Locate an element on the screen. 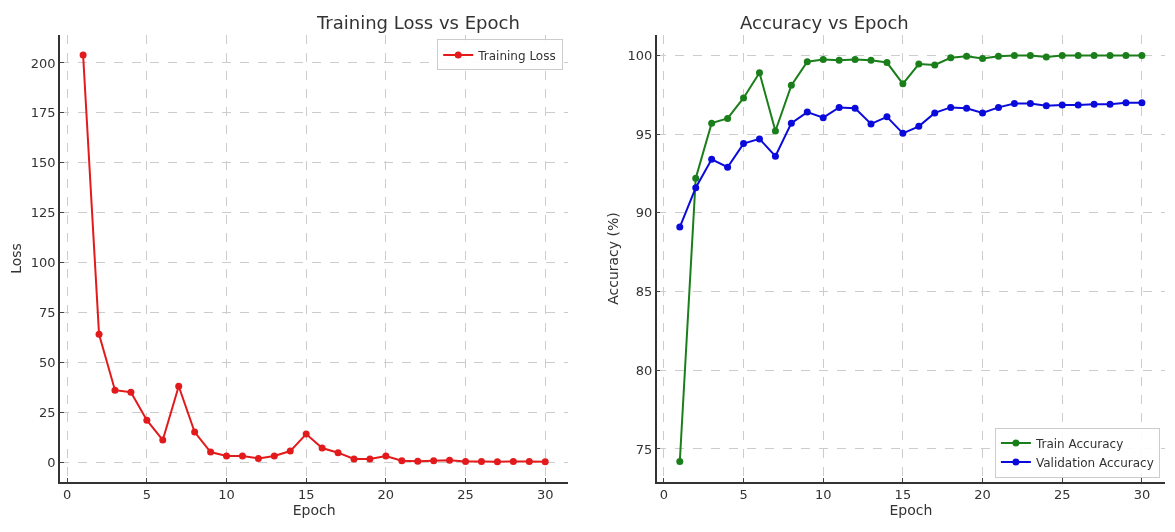 The height and width of the screenshot is (532, 1175). x-axis-title: Epoch is located at coordinates (911, 510).